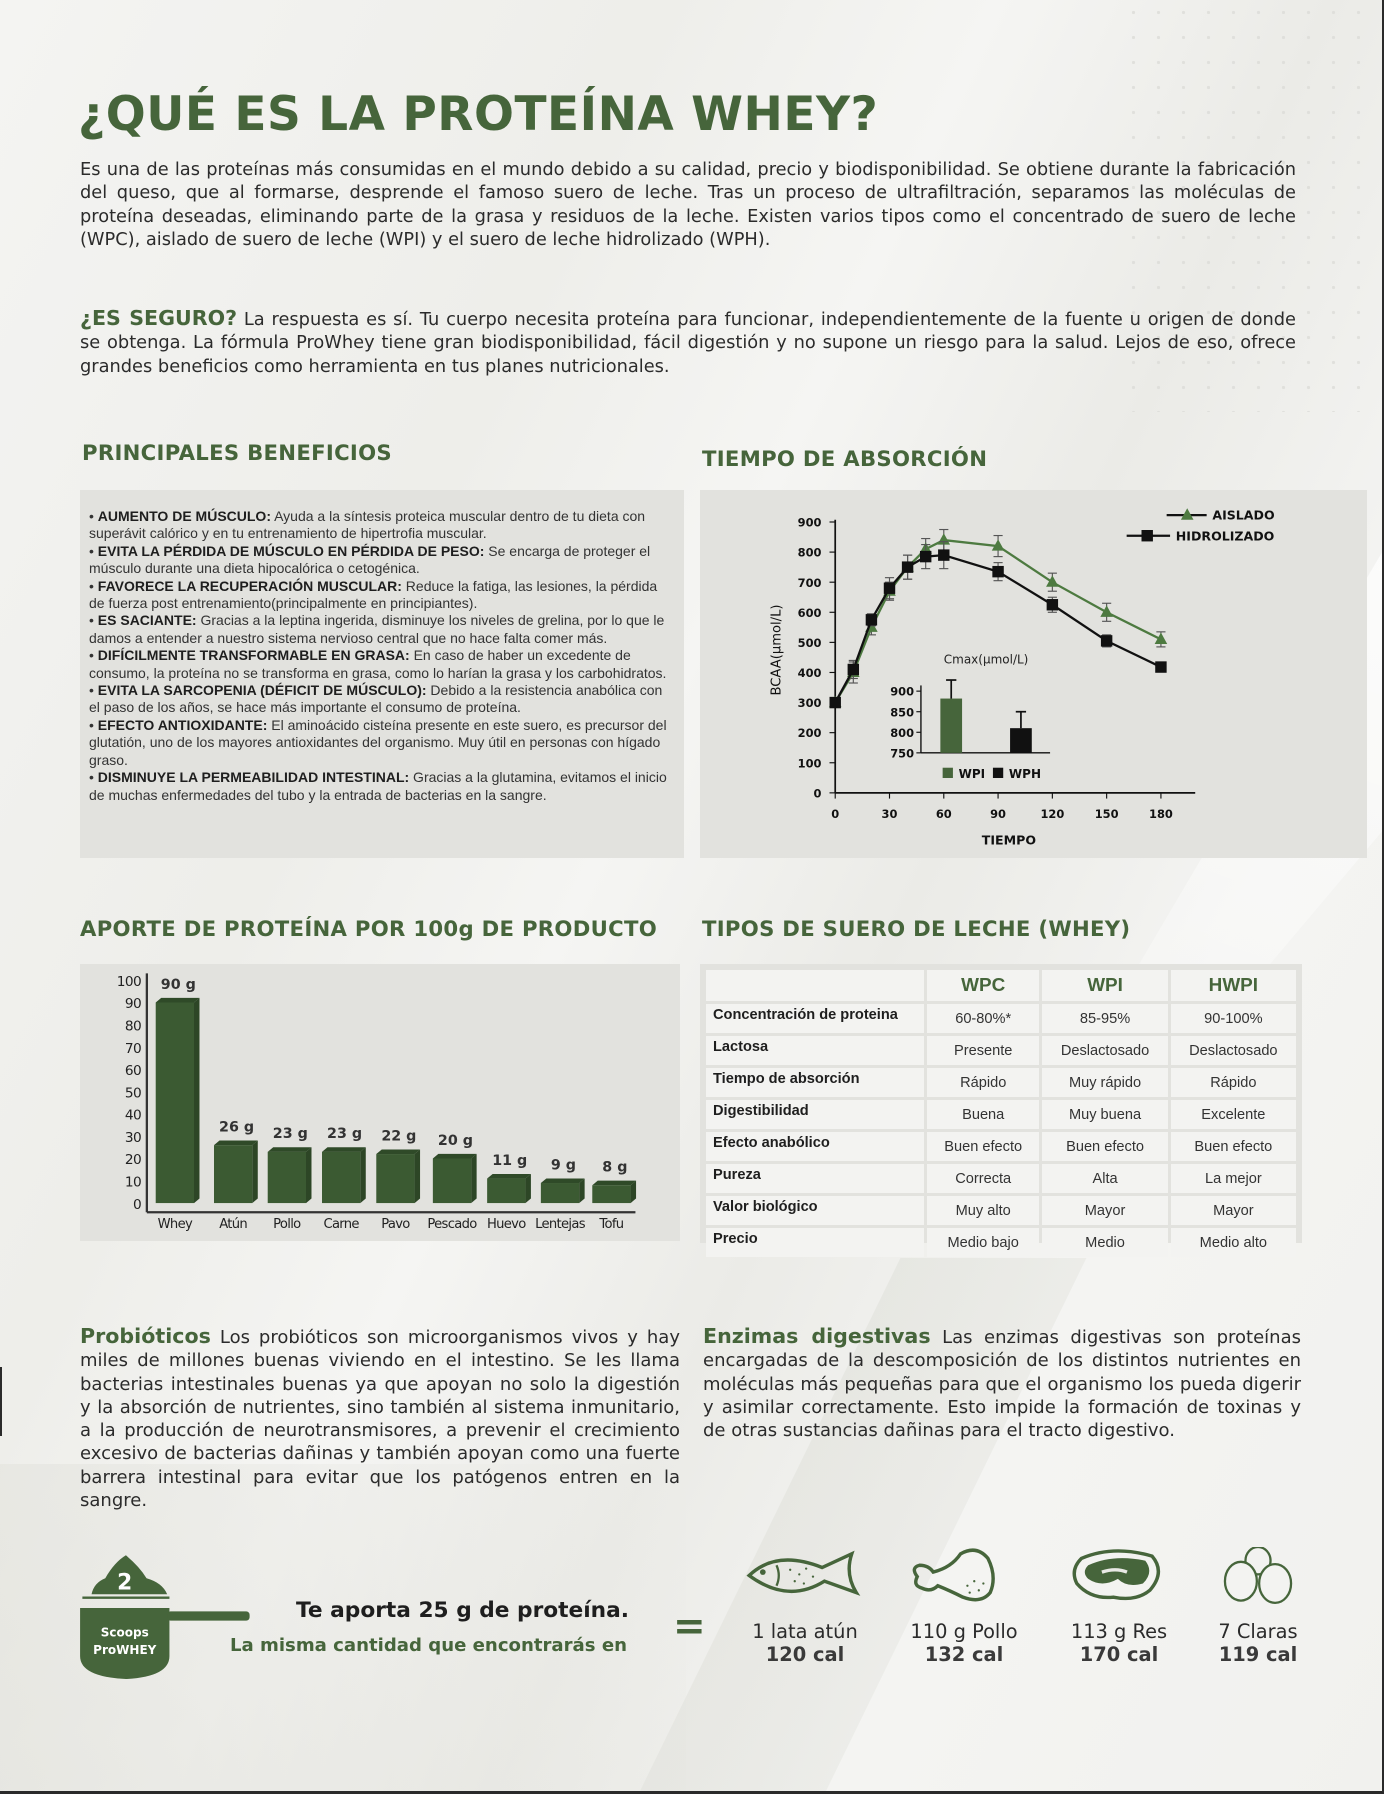 This screenshot has height=1794, width=1384. I want to click on page-title: ¿QUÉ ES LA PROTEÍNA WHEY?, so click(478, 114).